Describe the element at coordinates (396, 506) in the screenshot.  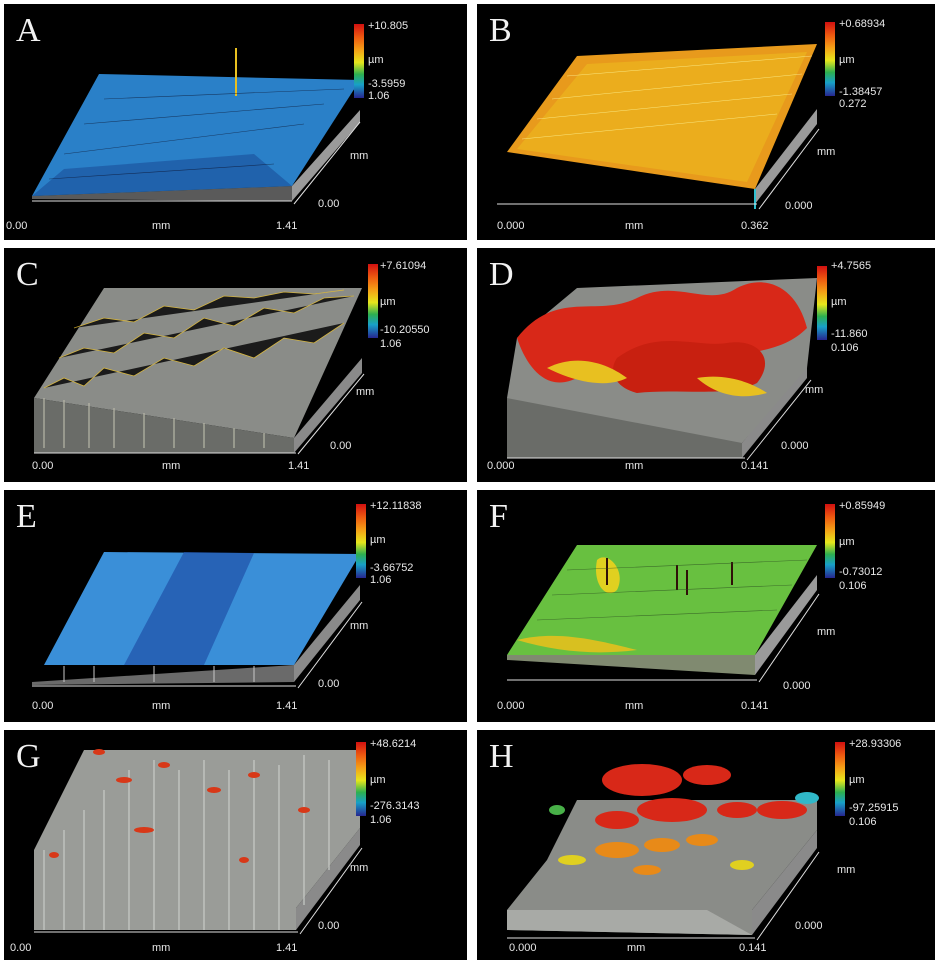
I see `scale-max-label: +12.11838` at that location.